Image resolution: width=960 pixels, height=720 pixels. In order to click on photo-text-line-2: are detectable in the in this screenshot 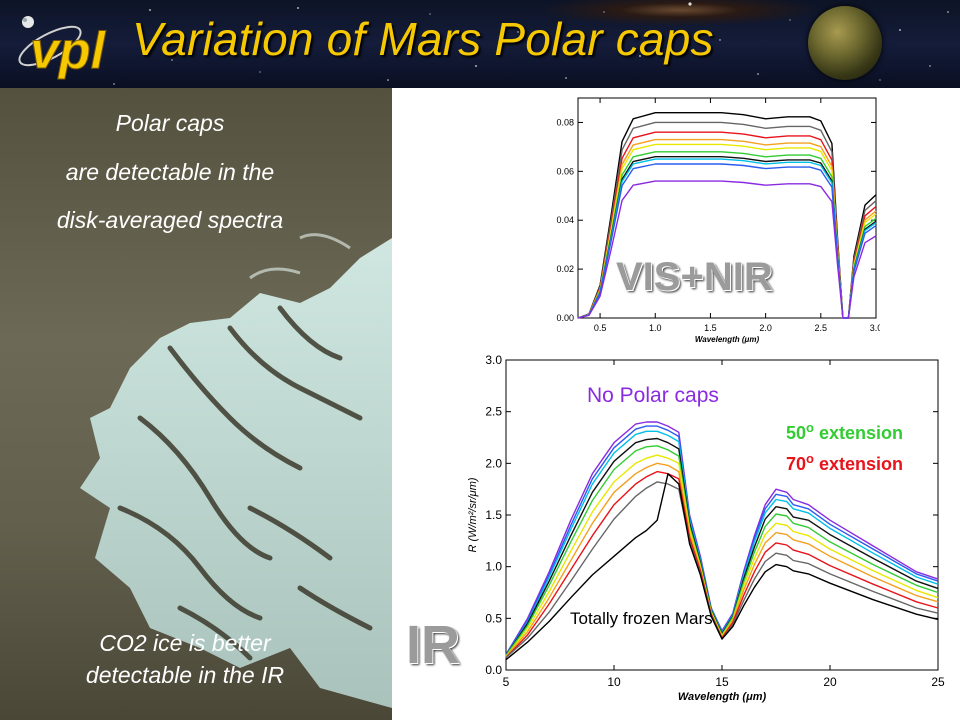, I will do `click(170, 172)`.